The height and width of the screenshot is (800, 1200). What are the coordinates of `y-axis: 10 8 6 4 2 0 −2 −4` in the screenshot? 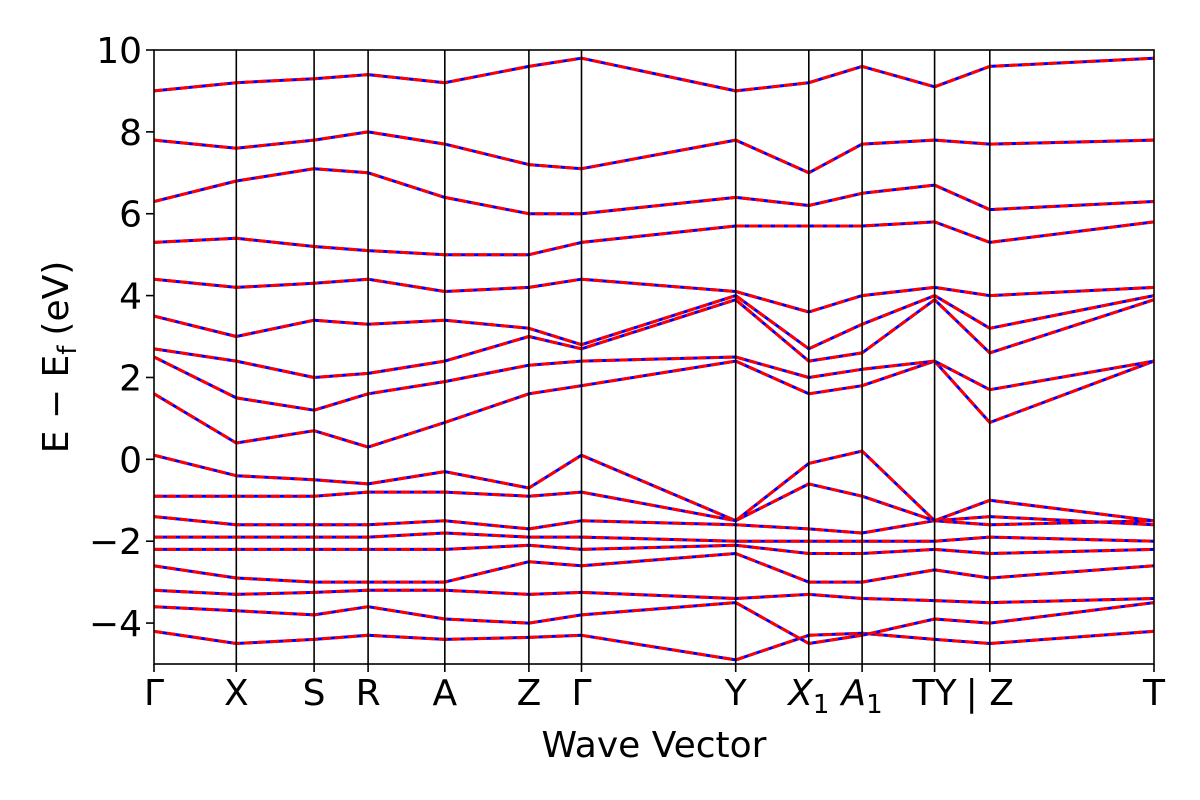 It's located at (121, 338).